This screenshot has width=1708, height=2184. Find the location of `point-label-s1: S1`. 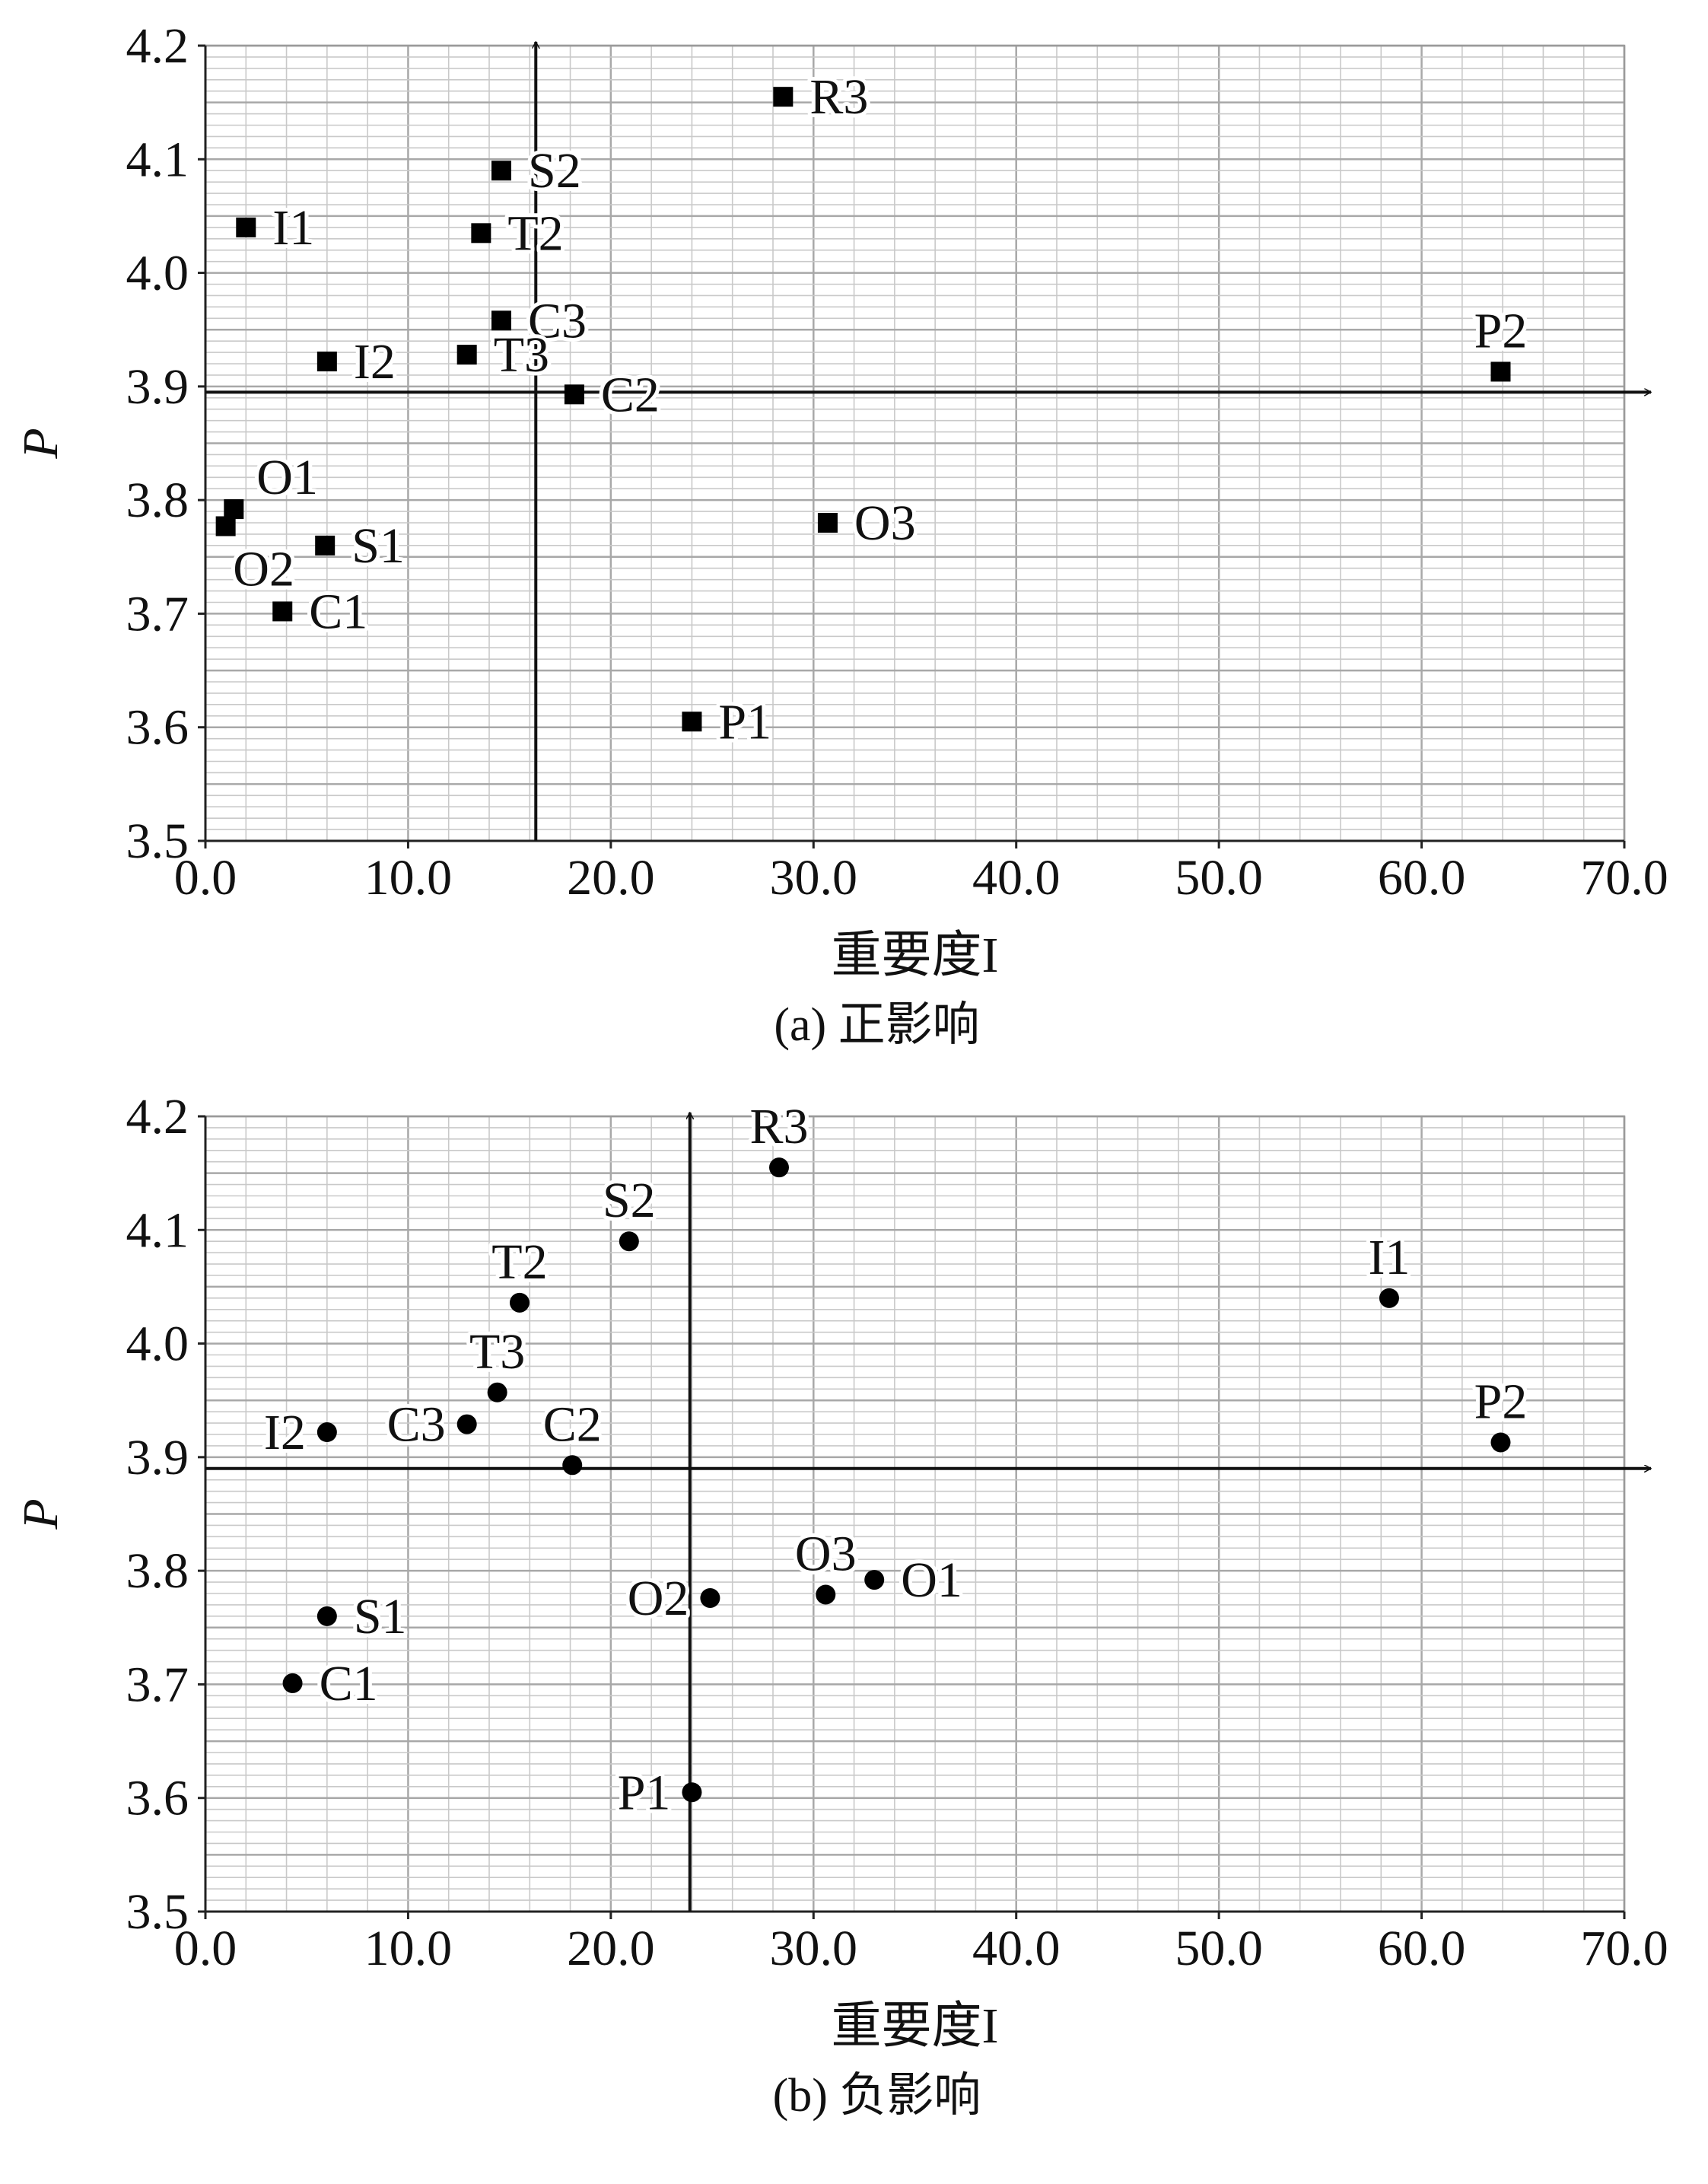

point-label-s1: S1 is located at coordinates (378, 546).